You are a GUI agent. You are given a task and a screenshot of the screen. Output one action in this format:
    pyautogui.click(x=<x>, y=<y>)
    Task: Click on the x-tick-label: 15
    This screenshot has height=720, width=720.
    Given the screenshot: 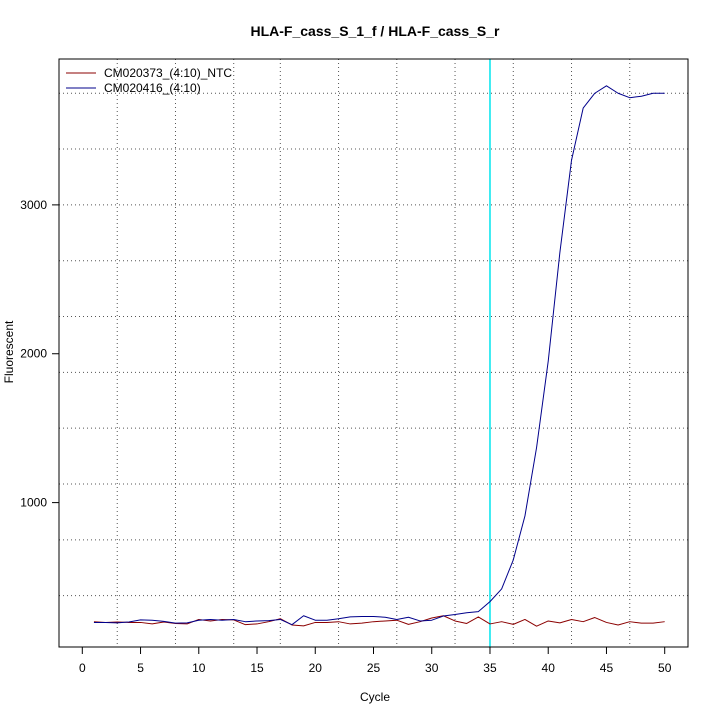 What is the action you would take?
    pyautogui.click(x=257, y=668)
    